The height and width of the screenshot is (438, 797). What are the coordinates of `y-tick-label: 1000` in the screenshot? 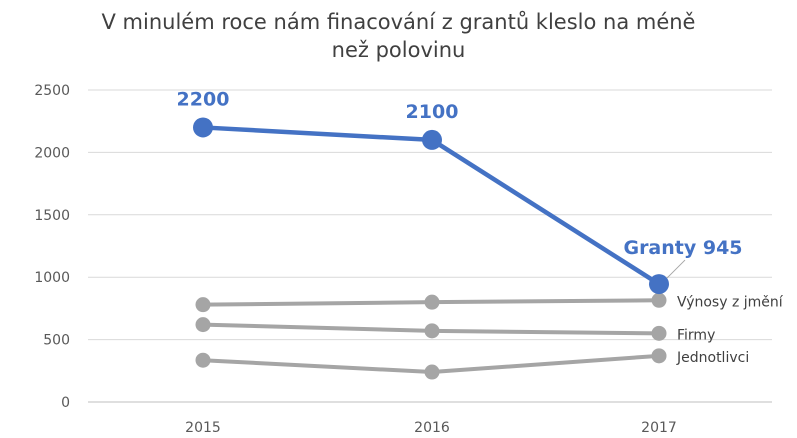 It's located at (52, 278).